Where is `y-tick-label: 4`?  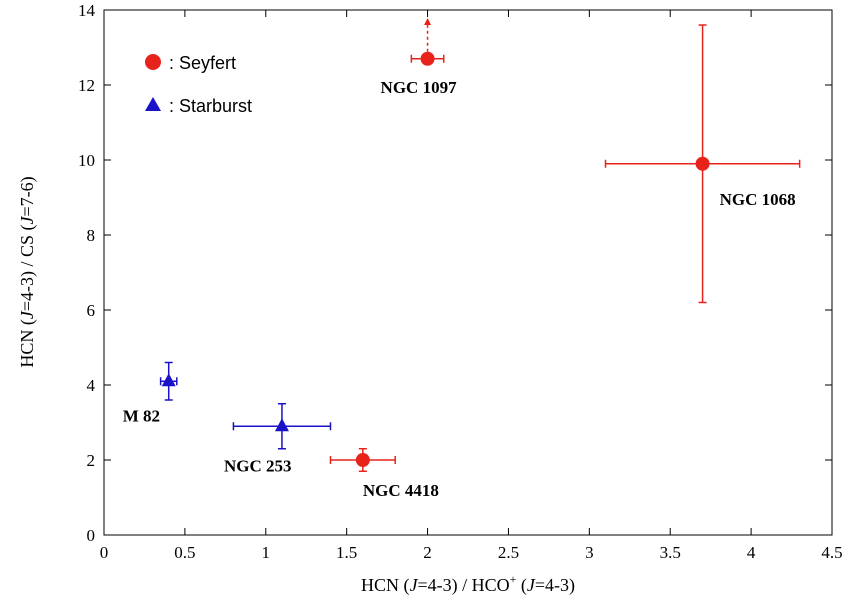
y-tick-label: 4 is located at coordinates (91, 385).